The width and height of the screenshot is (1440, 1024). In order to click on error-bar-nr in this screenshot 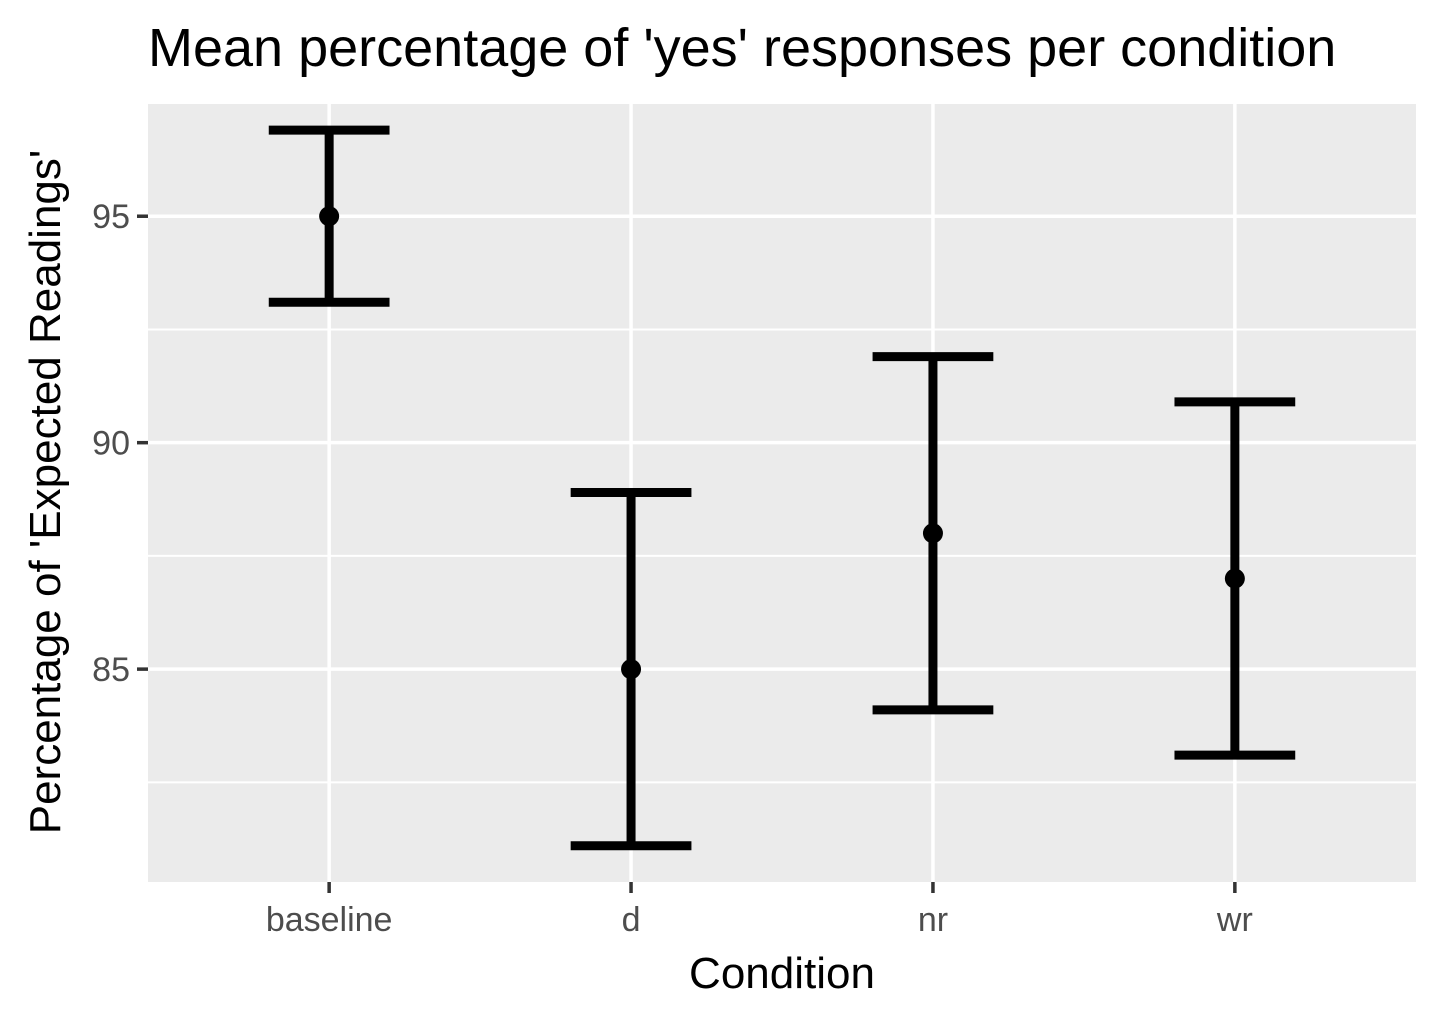, I will do `click(933, 533)`.